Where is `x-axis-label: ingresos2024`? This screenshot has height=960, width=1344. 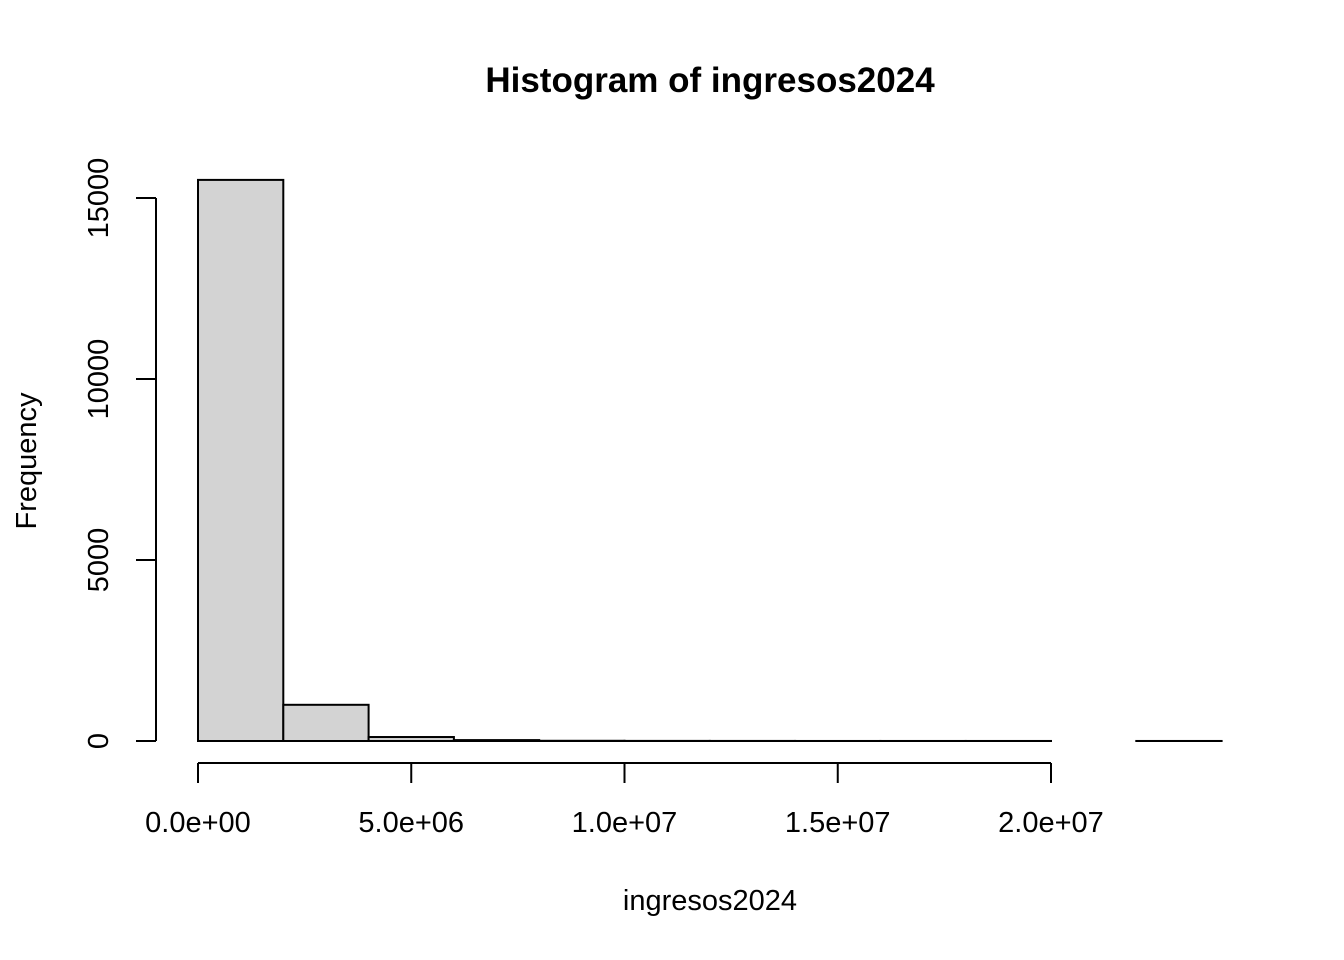 x-axis-label: ingresos2024 is located at coordinates (710, 901).